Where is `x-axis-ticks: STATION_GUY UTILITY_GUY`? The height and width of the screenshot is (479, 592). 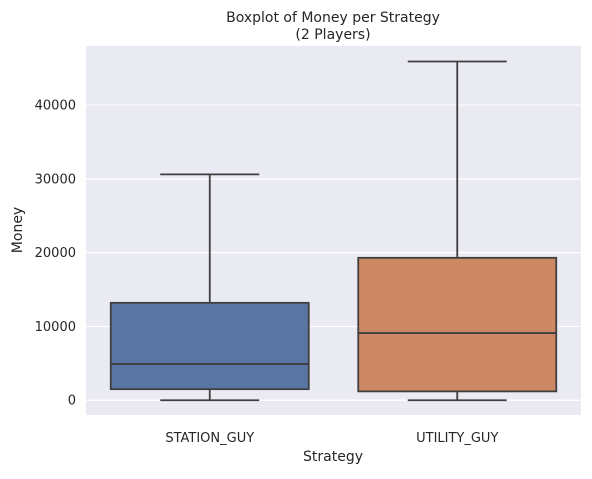
x-axis-ticks: STATION_GUY UTILITY_GUY is located at coordinates (331, 438).